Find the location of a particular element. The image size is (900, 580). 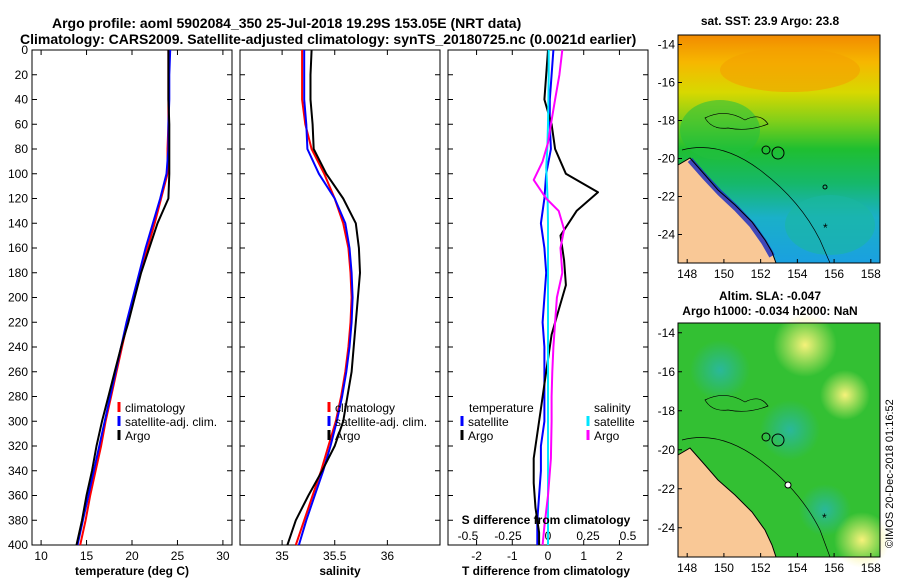

depth-tick-label: 280 is located at coordinates (18, 397).